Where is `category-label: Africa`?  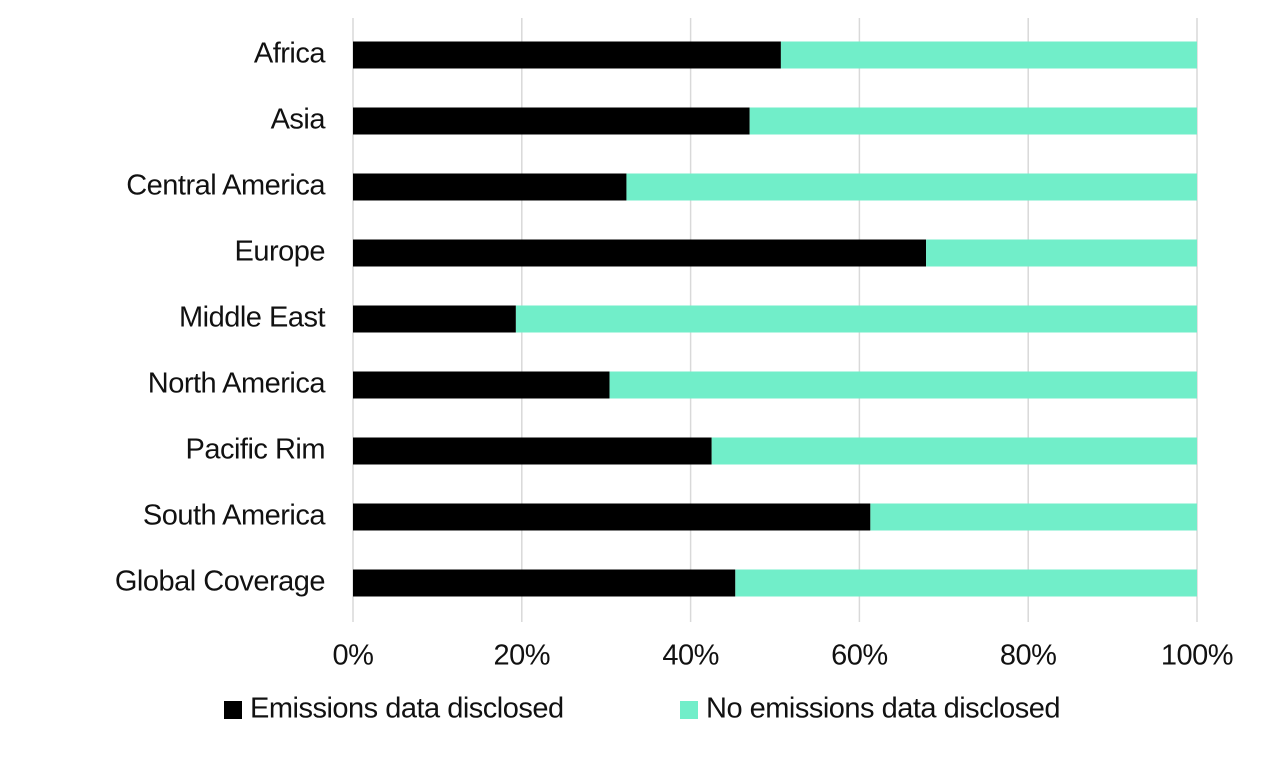
category-label: Africa is located at coordinates (290, 54).